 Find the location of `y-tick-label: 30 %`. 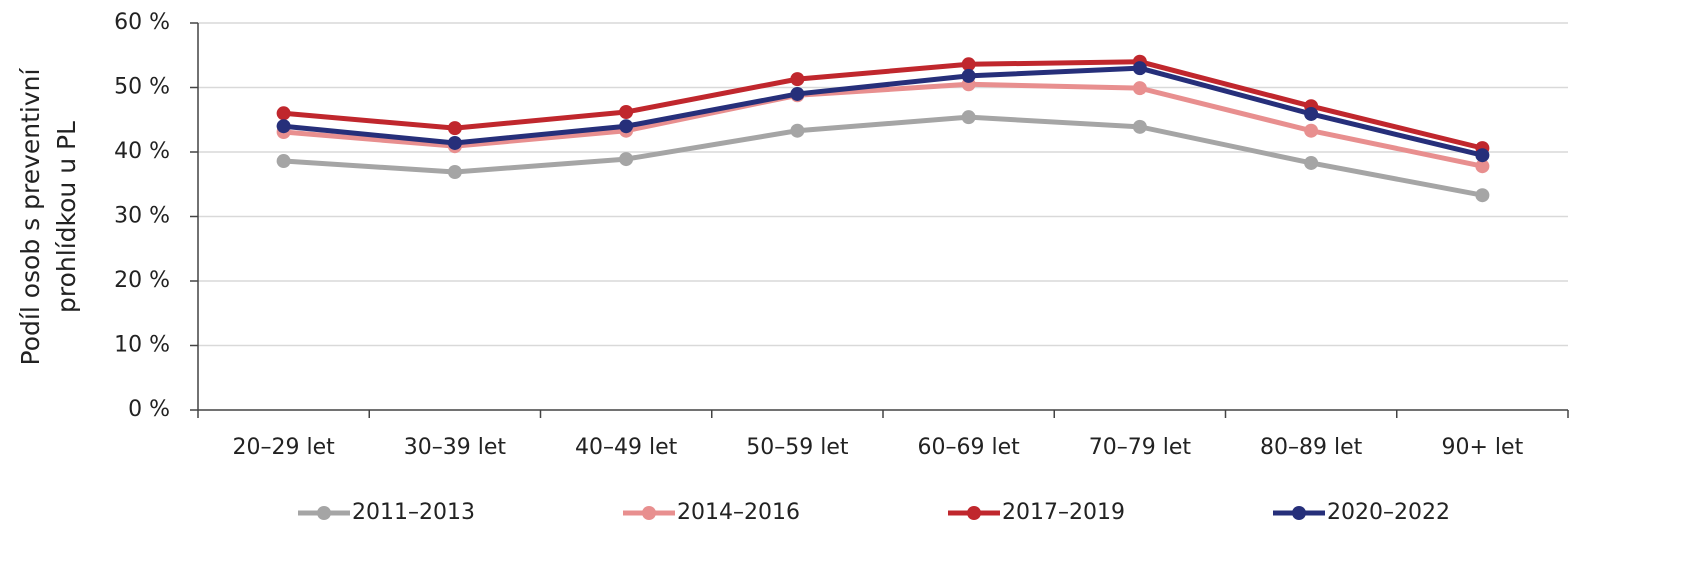

y-tick-label: 30 % is located at coordinates (142, 216).